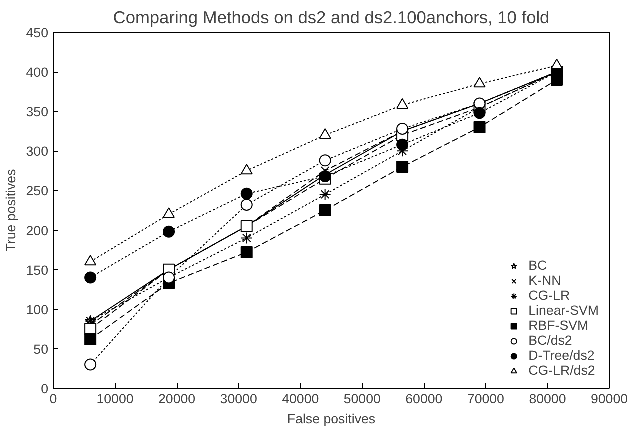  Describe the element at coordinates (177, 399) in the screenshot. I see `x-tick-label: 20000` at that location.